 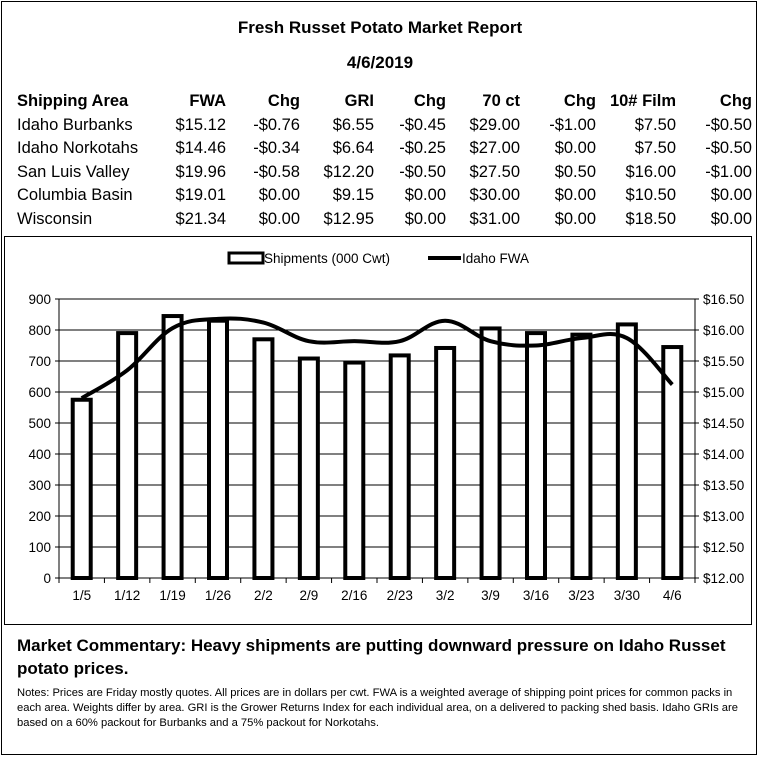 What do you see at coordinates (422, 148) in the screenshot?
I see `table-cell: -$0.25` at bounding box center [422, 148].